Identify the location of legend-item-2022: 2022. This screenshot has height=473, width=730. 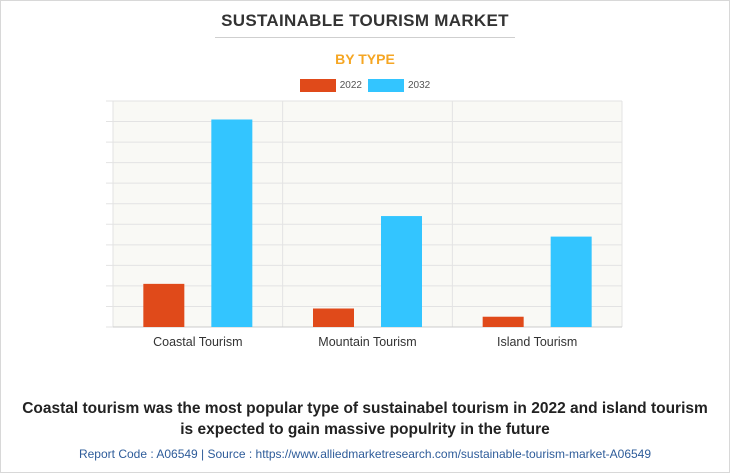
(330, 85).